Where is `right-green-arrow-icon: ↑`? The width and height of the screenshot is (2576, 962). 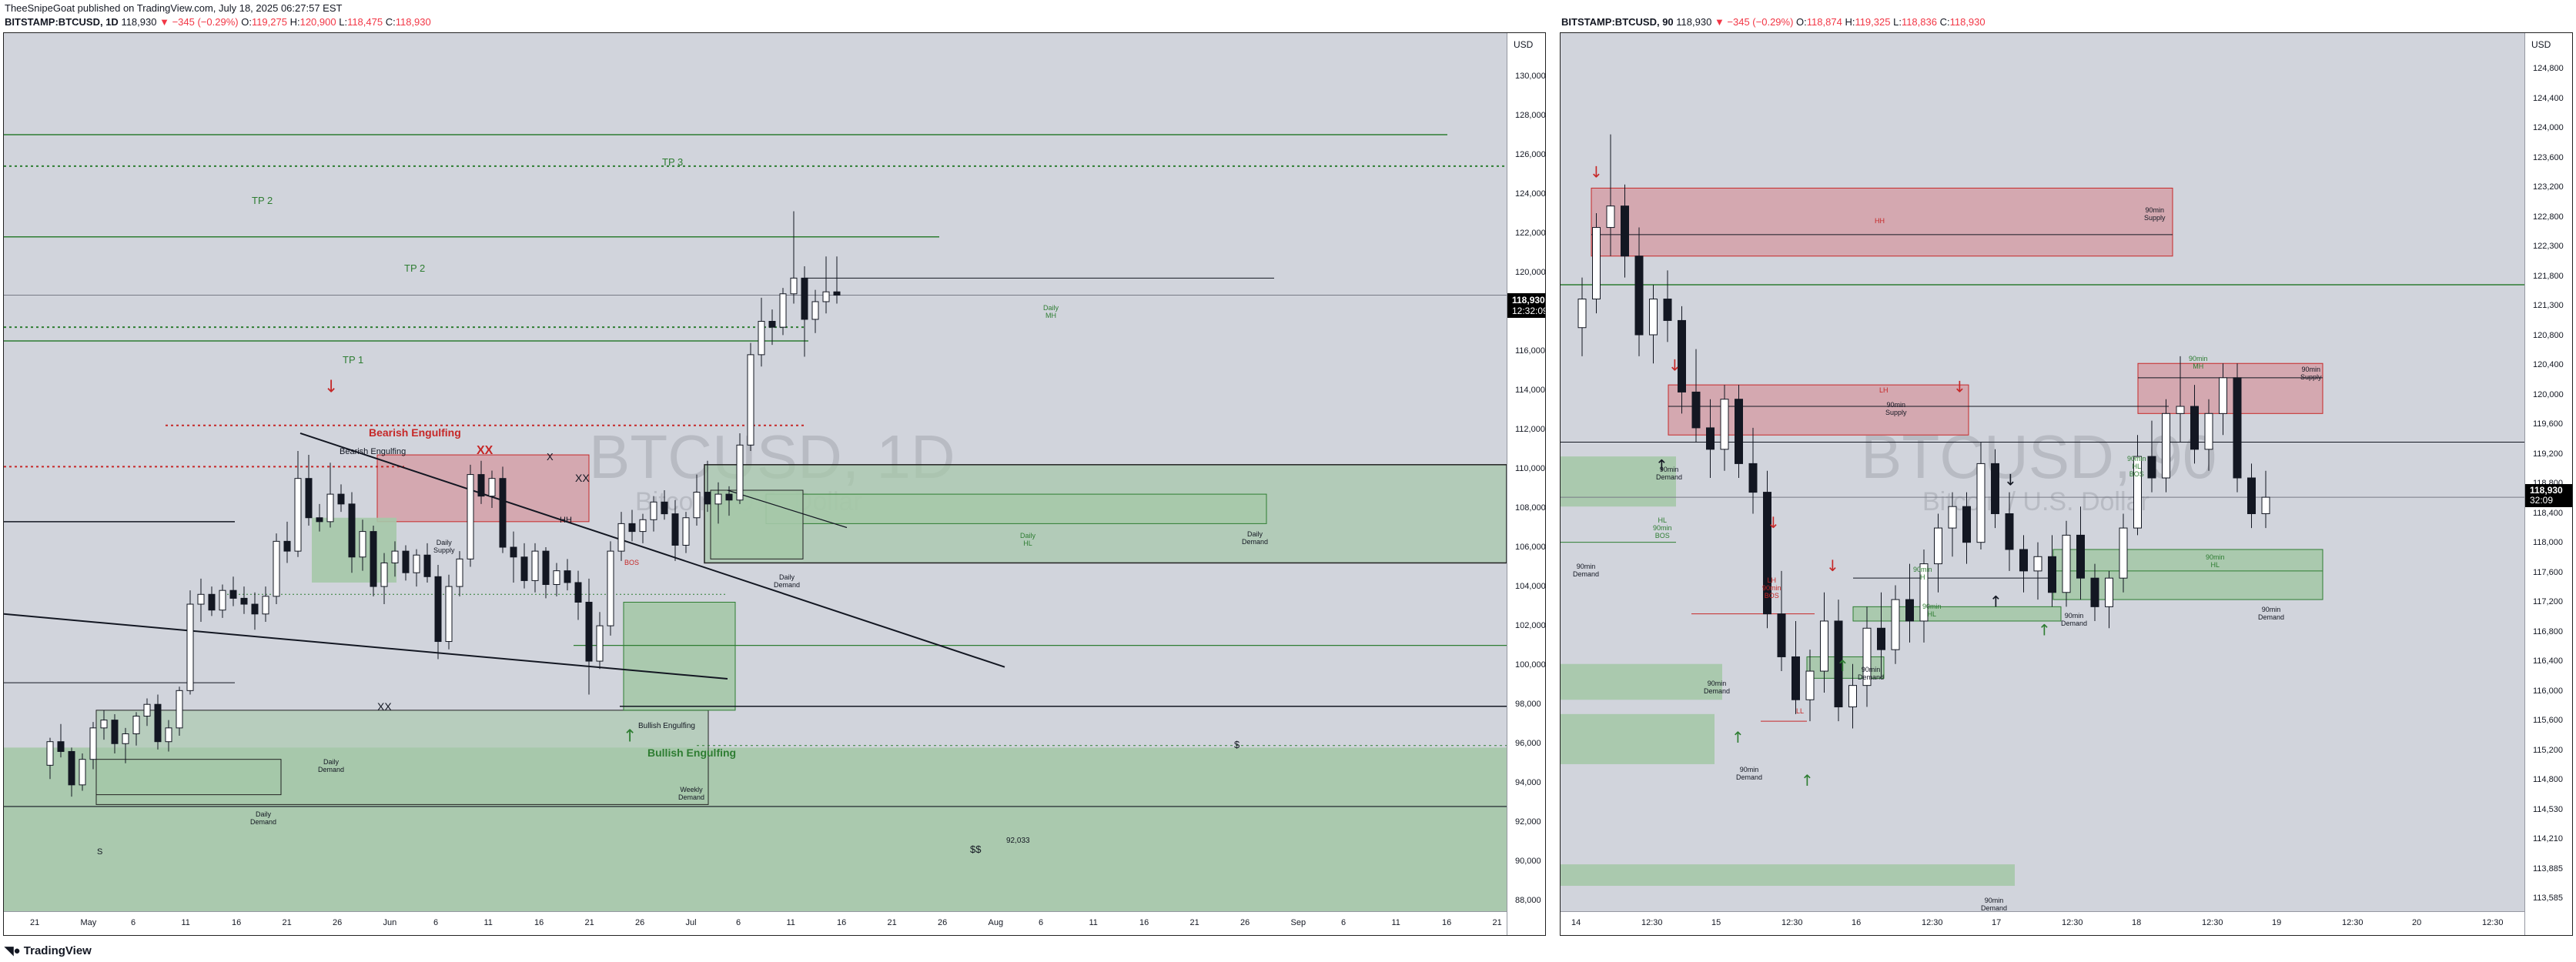
right-green-arrow-icon: ↑ is located at coordinates (1843, 665).